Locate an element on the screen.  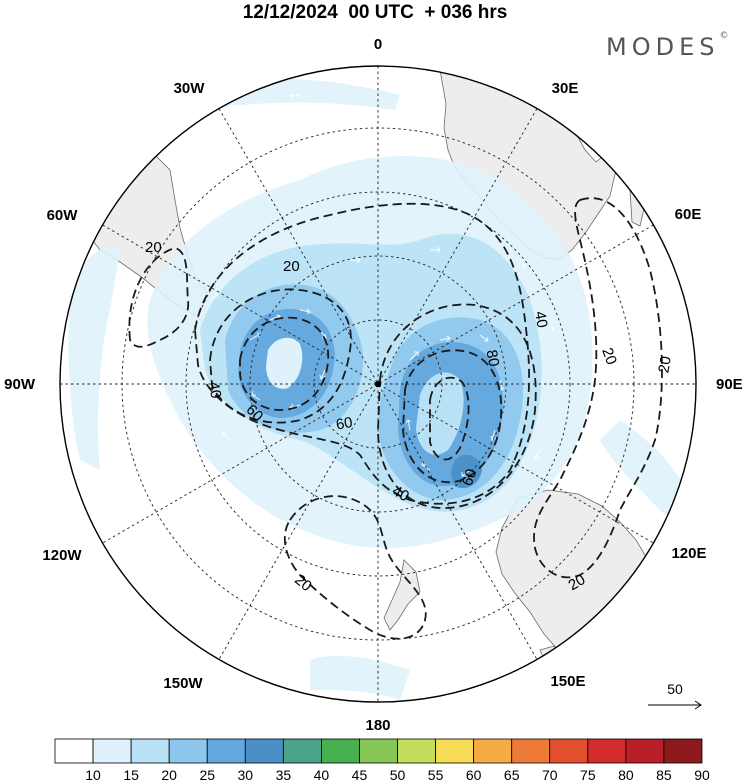
contour-60-east is located at coordinates (452, 416).